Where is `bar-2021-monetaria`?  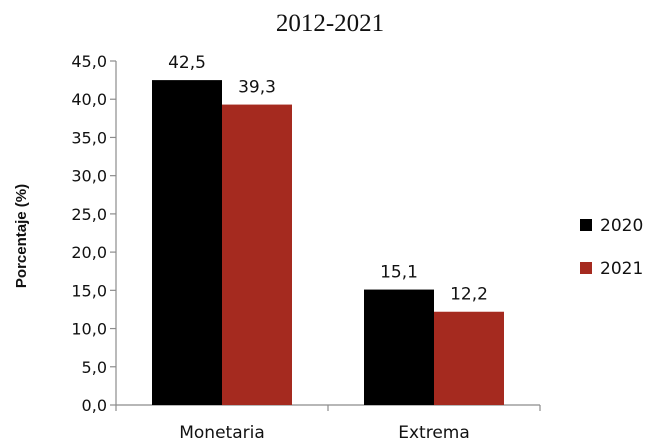 bar-2021-monetaria is located at coordinates (257, 254).